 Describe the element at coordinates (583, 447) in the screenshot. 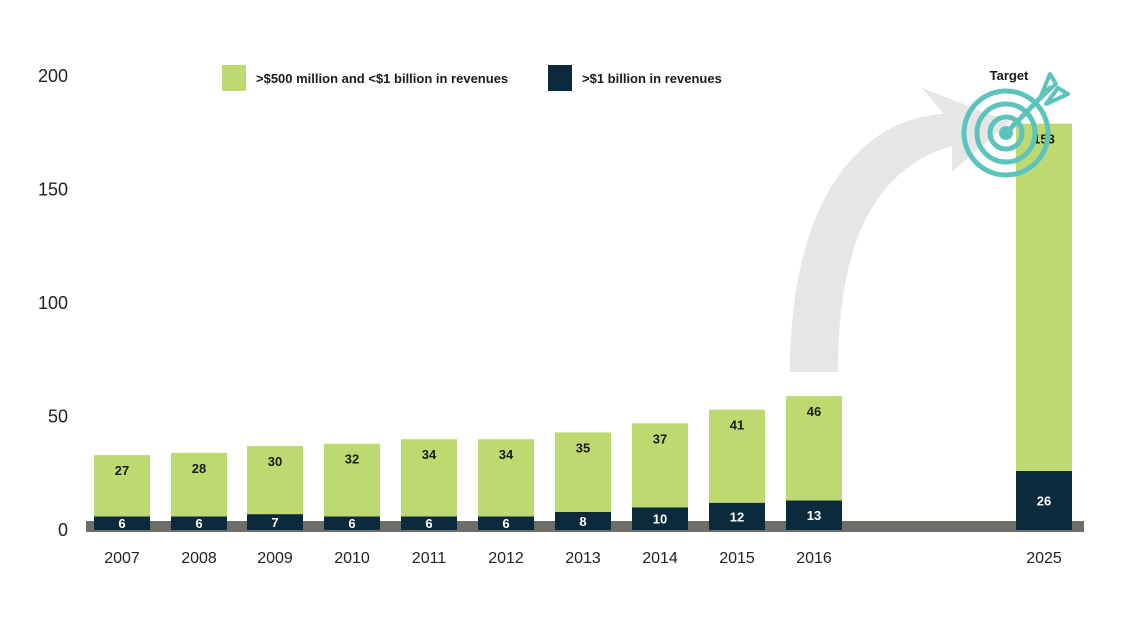

I see `data-label-2013: 35` at that location.